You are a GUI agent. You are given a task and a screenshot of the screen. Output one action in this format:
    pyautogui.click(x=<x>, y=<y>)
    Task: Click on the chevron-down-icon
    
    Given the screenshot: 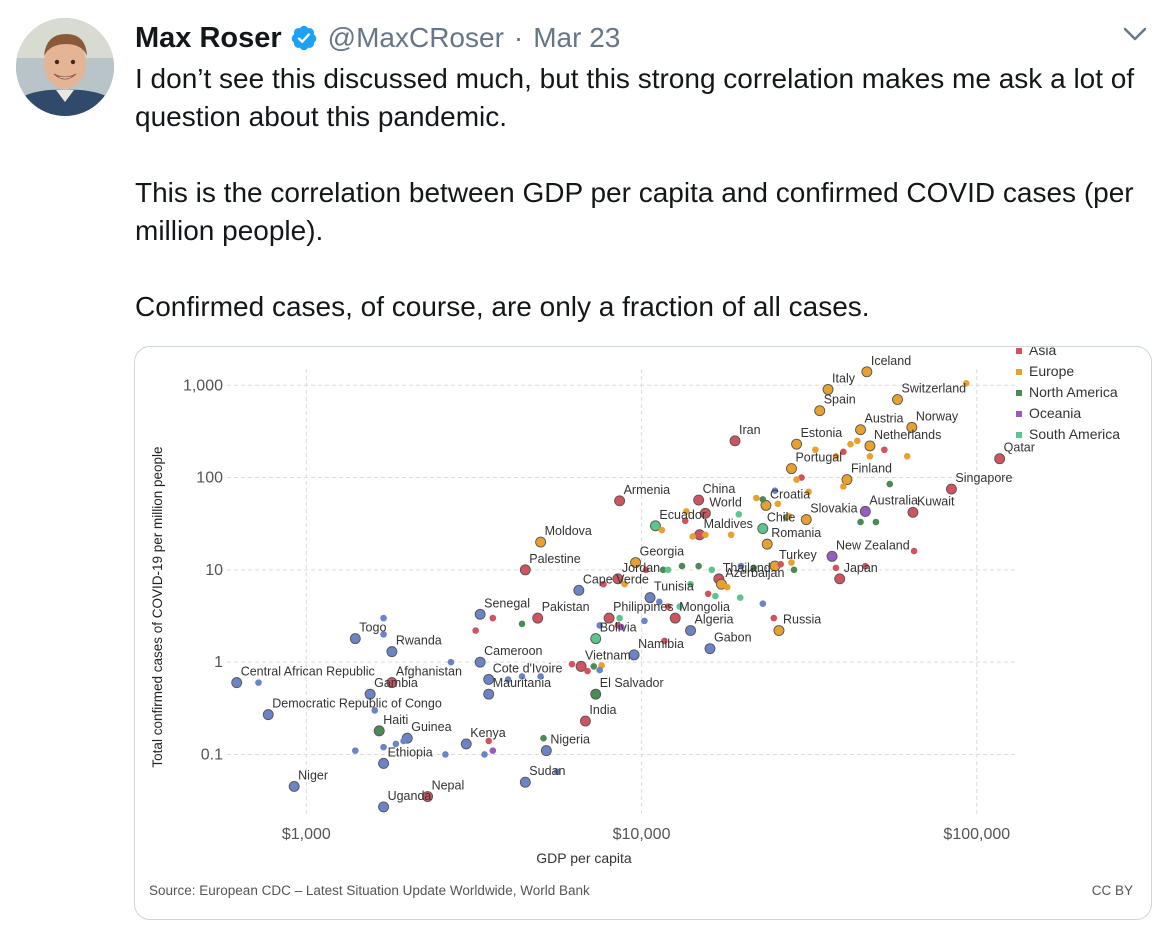 What is the action you would take?
    pyautogui.click(x=1135, y=34)
    